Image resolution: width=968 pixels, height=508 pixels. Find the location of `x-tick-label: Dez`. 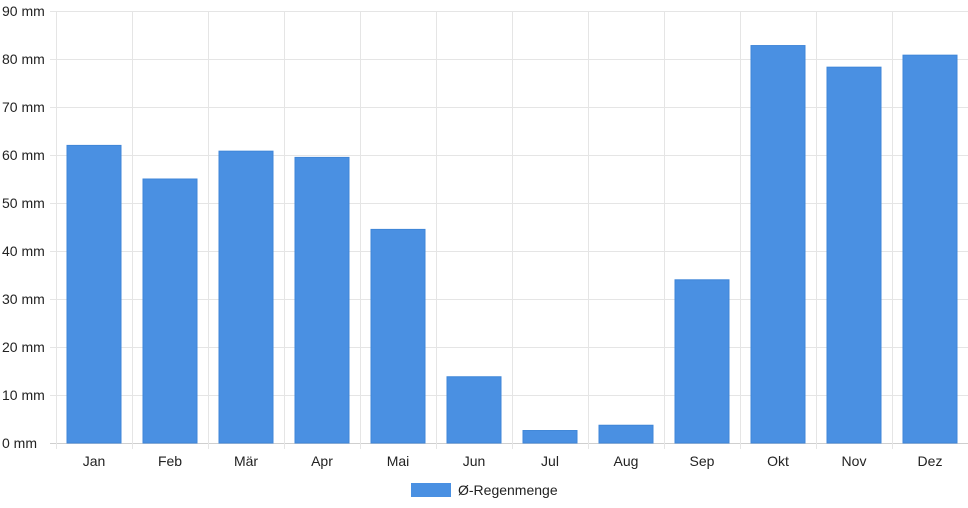

x-tick-label: Dez is located at coordinates (930, 461).